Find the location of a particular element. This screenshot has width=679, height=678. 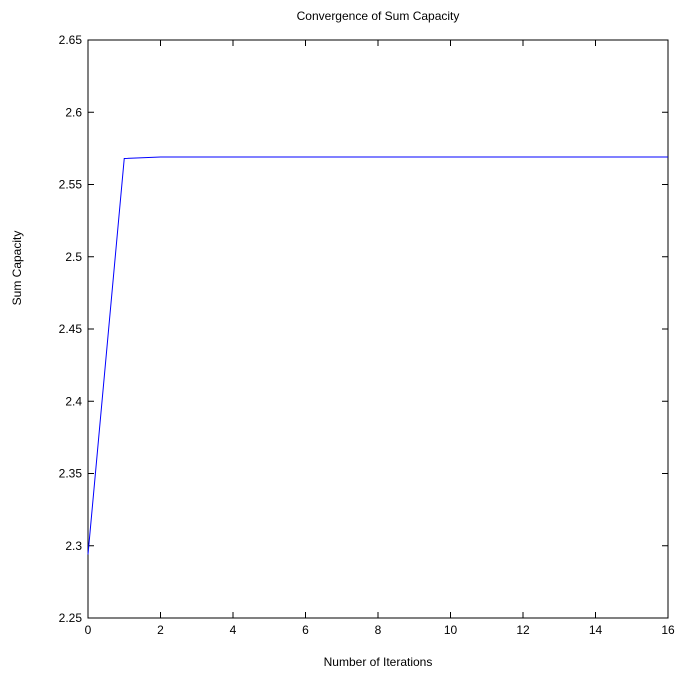

x-tick-label: 16 is located at coordinates (668, 630).